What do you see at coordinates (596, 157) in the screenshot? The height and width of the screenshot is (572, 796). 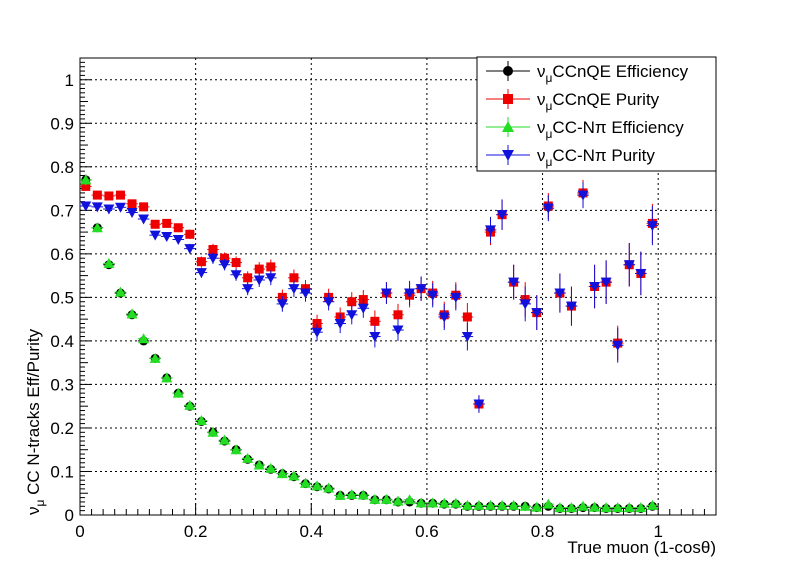 I see `legend-label: νμCC-Nπ Purity` at bounding box center [596, 157].